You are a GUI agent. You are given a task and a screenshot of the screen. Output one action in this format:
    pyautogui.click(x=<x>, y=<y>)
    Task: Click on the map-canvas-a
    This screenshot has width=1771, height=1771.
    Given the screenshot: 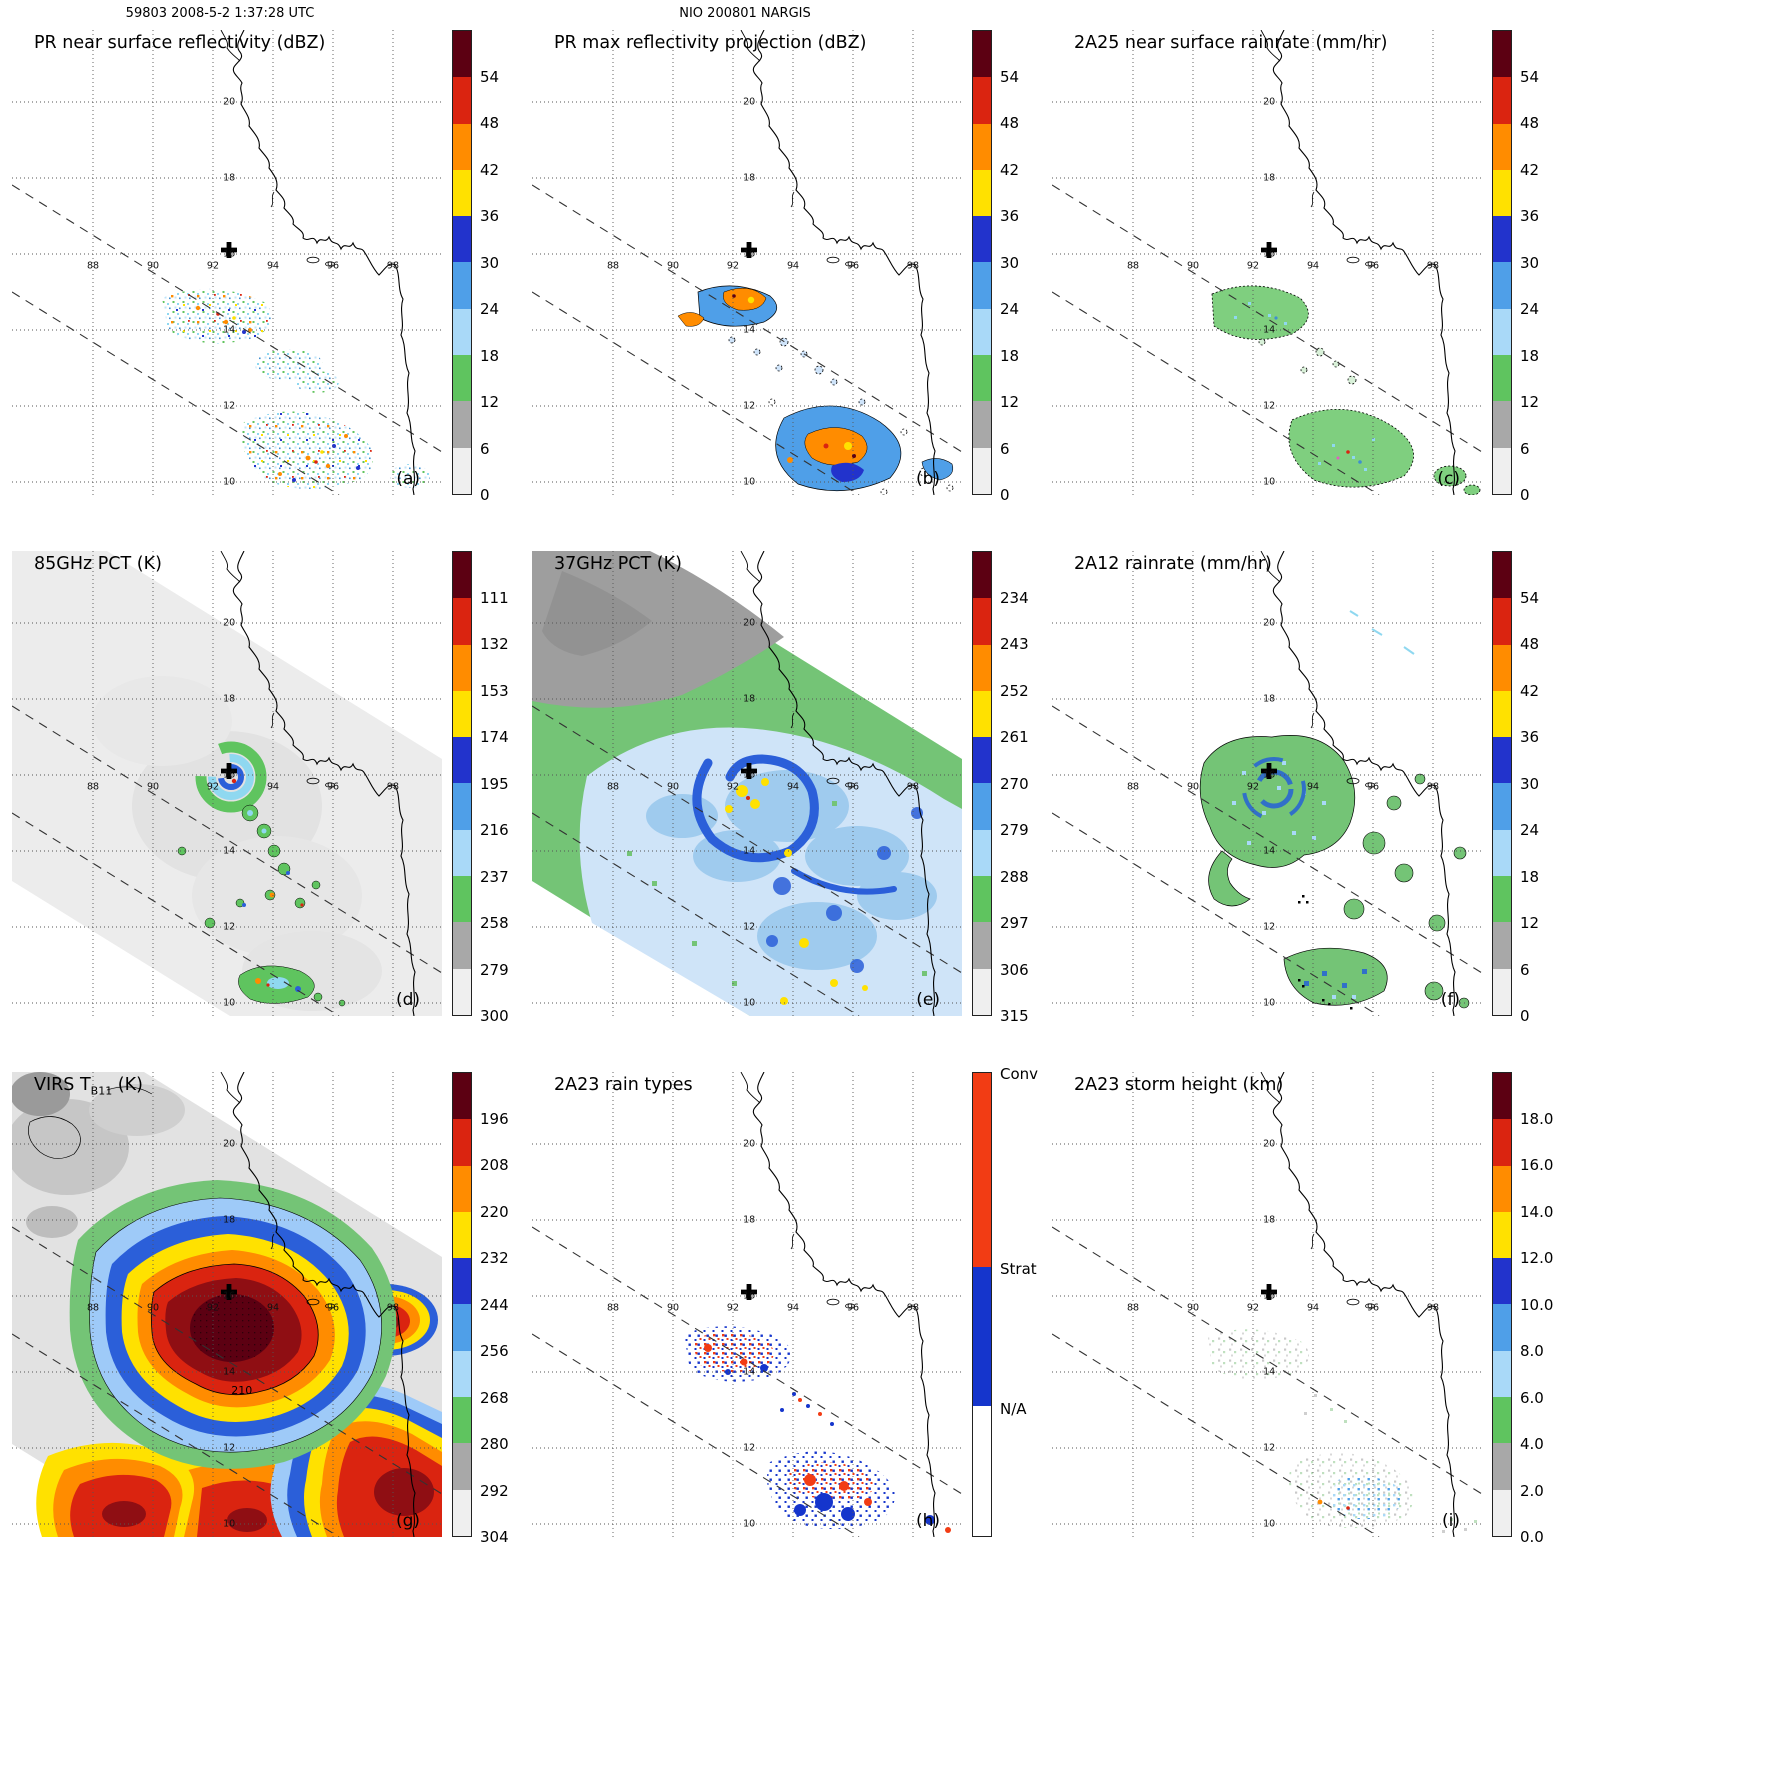 What is the action you would take?
    pyautogui.click(x=227, y=262)
    